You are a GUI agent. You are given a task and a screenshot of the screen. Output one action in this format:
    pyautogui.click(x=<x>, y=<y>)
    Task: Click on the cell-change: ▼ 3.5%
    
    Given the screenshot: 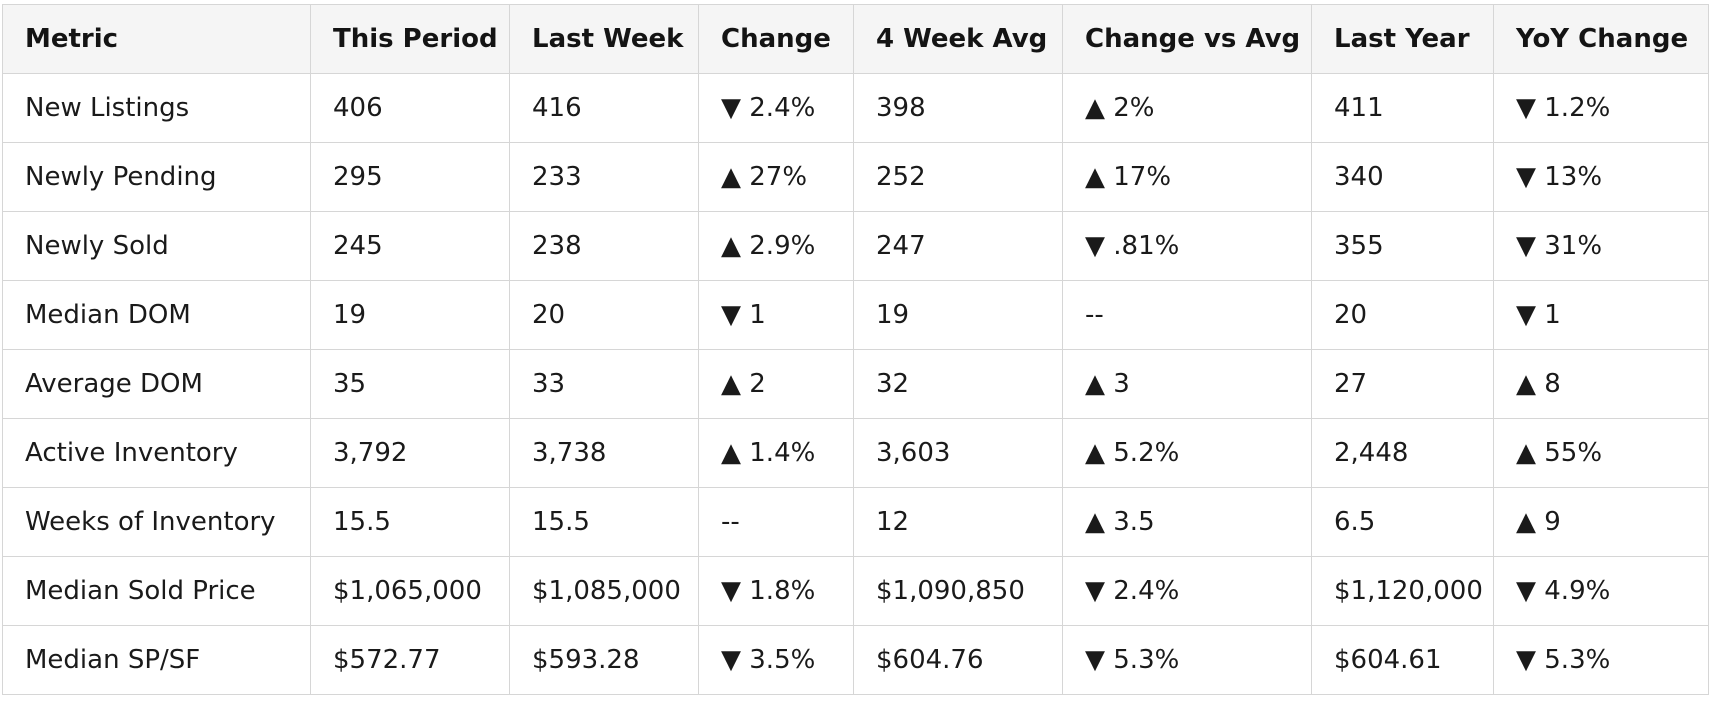 What is the action you would take?
    pyautogui.click(x=776, y=660)
    